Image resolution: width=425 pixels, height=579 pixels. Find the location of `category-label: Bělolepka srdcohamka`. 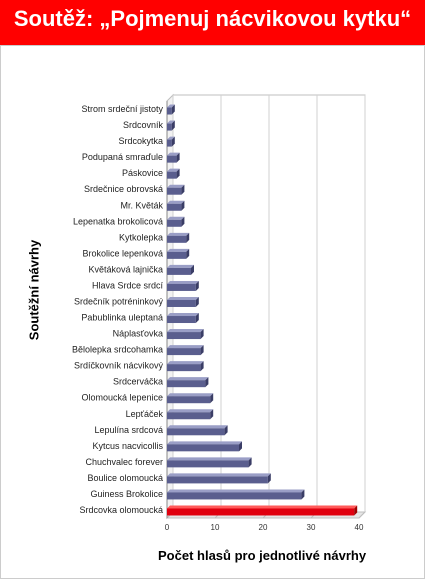

category-label: Bělolepka srdcohamka is located at coordinates (117, 350).